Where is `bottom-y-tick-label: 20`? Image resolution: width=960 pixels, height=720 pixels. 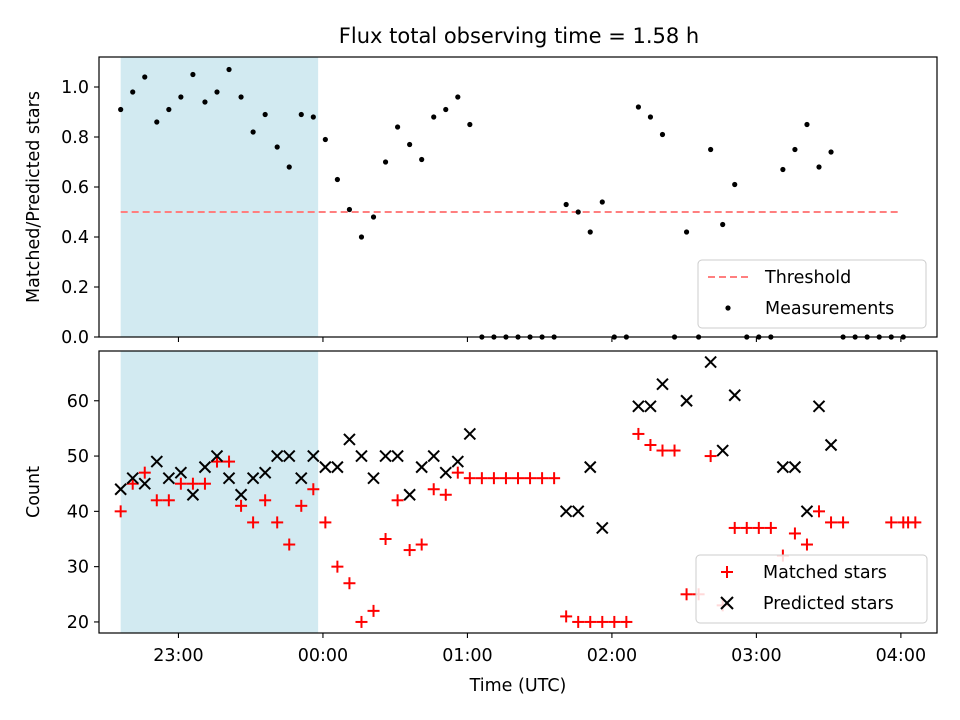
bottom-y-tick-label: 20 is located at coordinates (78, 623).